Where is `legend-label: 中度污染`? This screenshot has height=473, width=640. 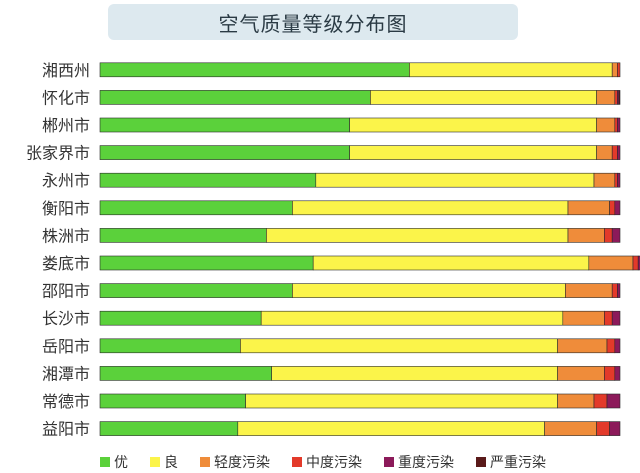
legend-label: 中度污染 is located at coordinates (334, 463).